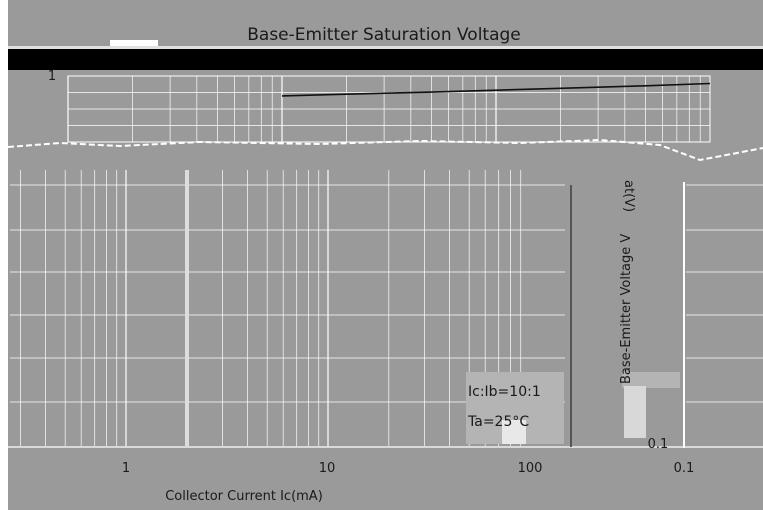 The image size is (763, 510). Describe the element at coordinates (658, 444) in the screenshot. I see `y-tick-label-0.1: 0.1` at that location.